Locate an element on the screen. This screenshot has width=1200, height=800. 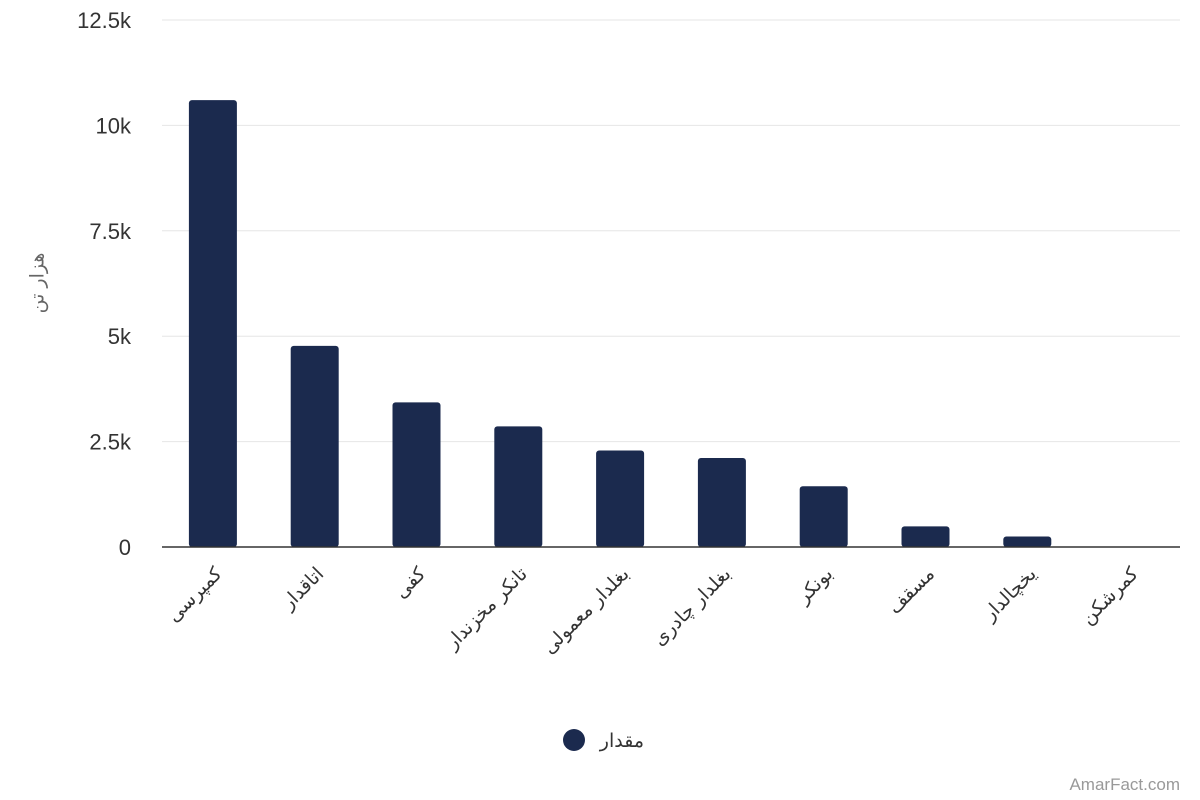
x-tick-label: کمپرسی is located at coordinates (195, 594).